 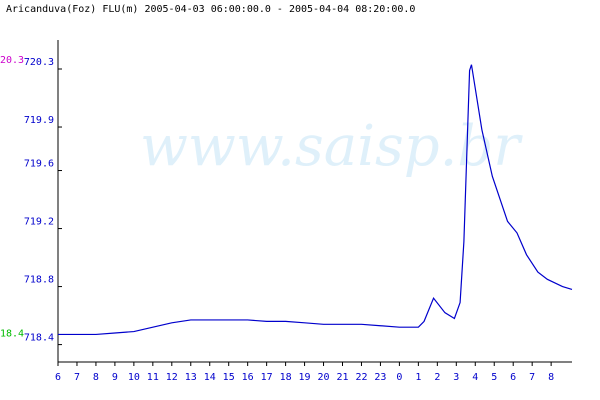 I want to click on x-tick-label: 21, so click(x=342, y=377).